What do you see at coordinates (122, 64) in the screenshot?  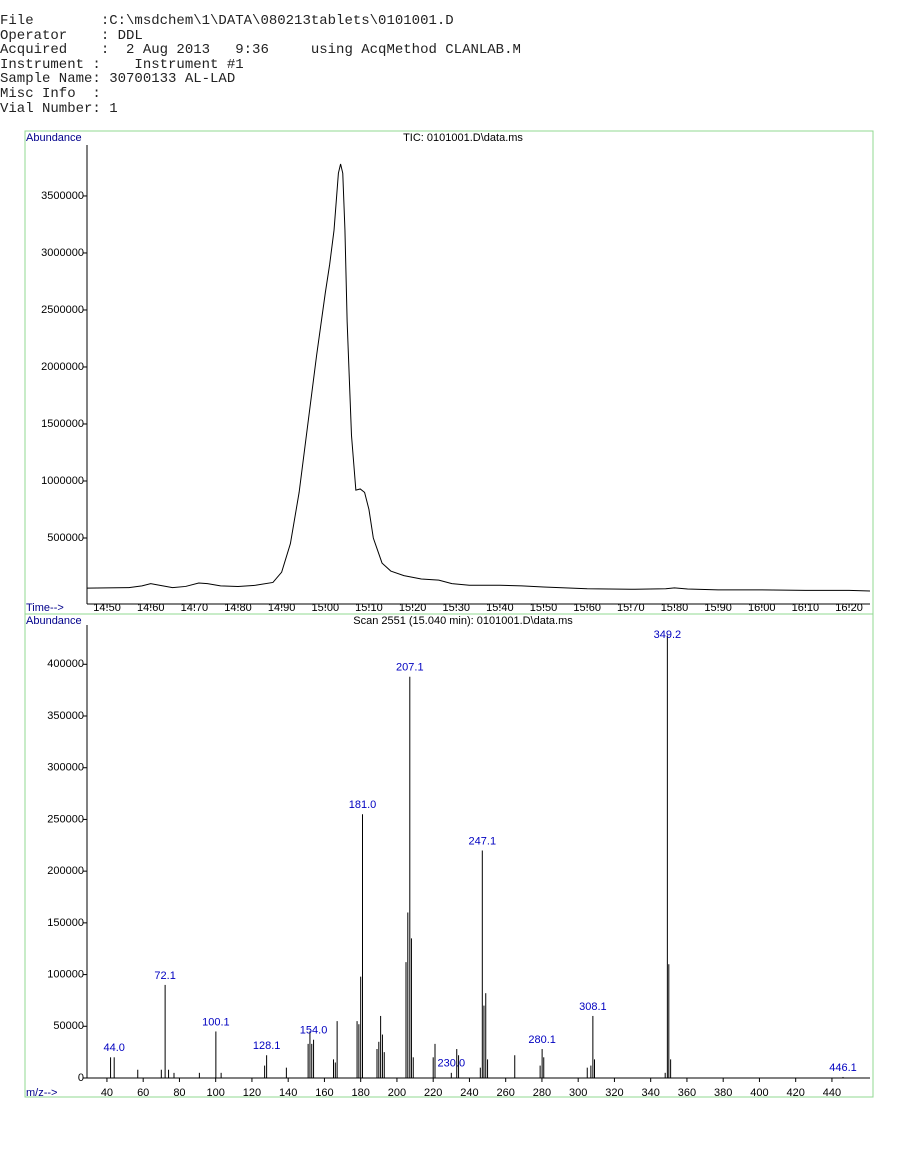 I see `header-line: Instrument : Instrument #1` at bounding box center [122, 64].